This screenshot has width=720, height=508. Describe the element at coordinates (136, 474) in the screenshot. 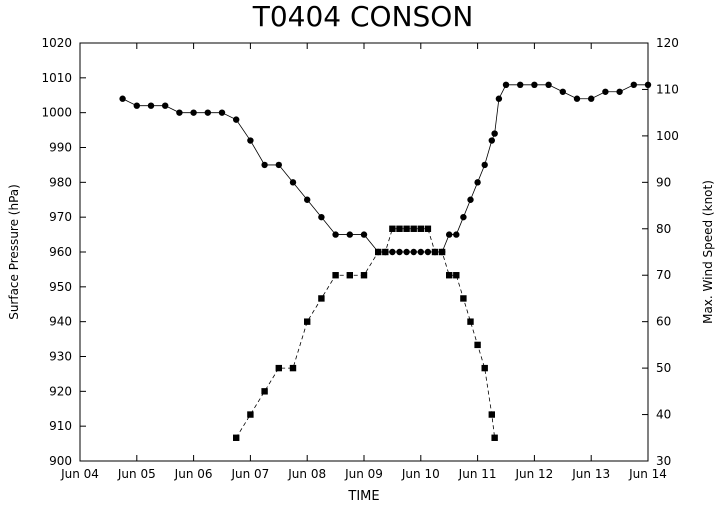

I see `x-tick-label: Jun 05` at that location.